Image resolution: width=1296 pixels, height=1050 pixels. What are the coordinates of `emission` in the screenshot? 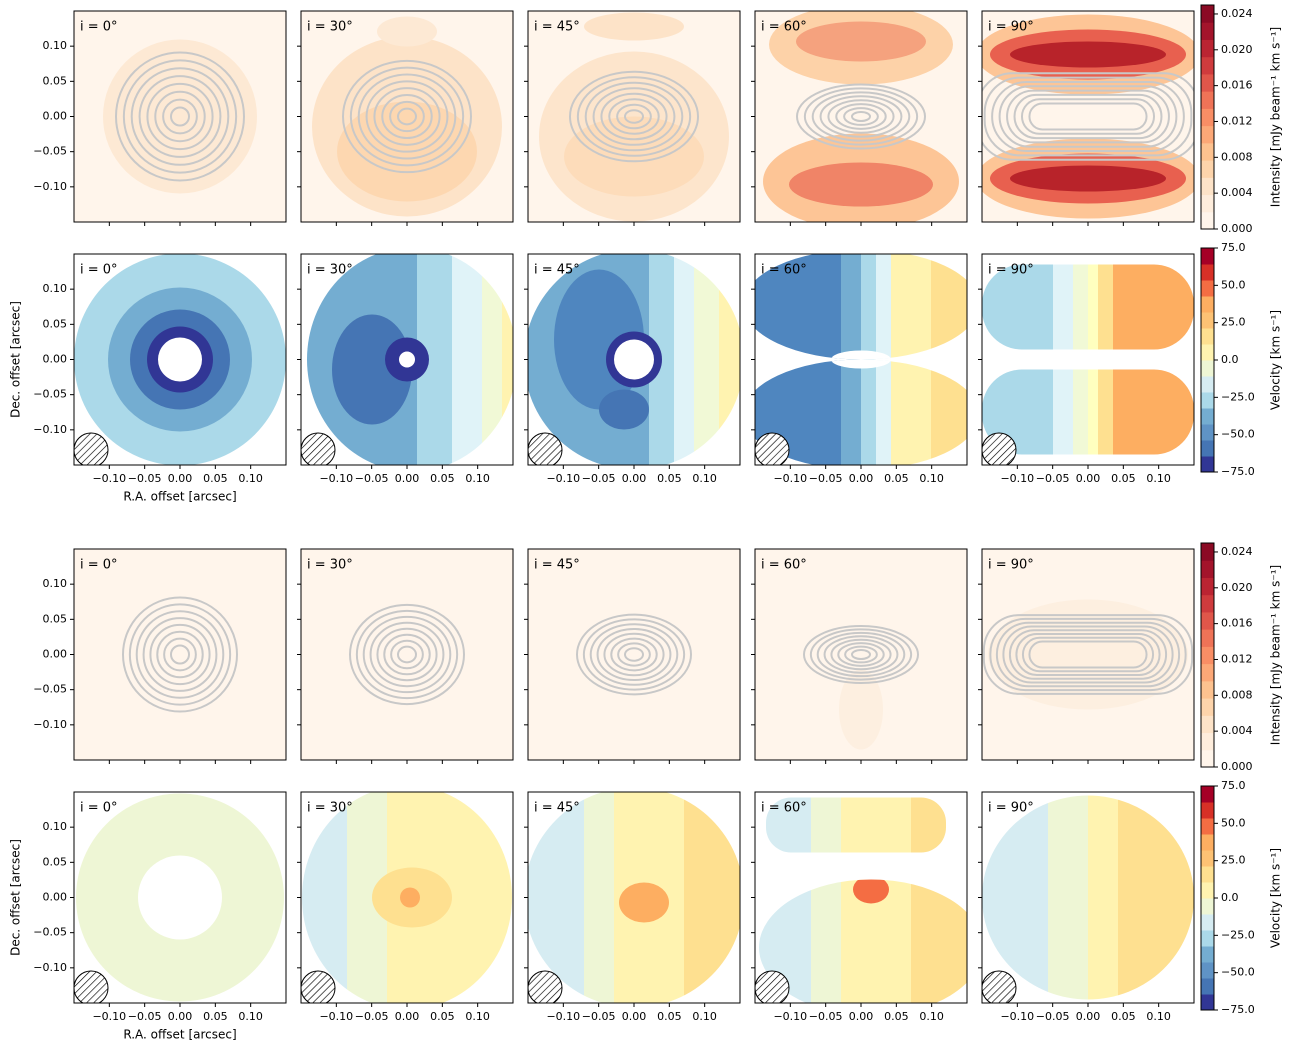 It's located at (861, 184).